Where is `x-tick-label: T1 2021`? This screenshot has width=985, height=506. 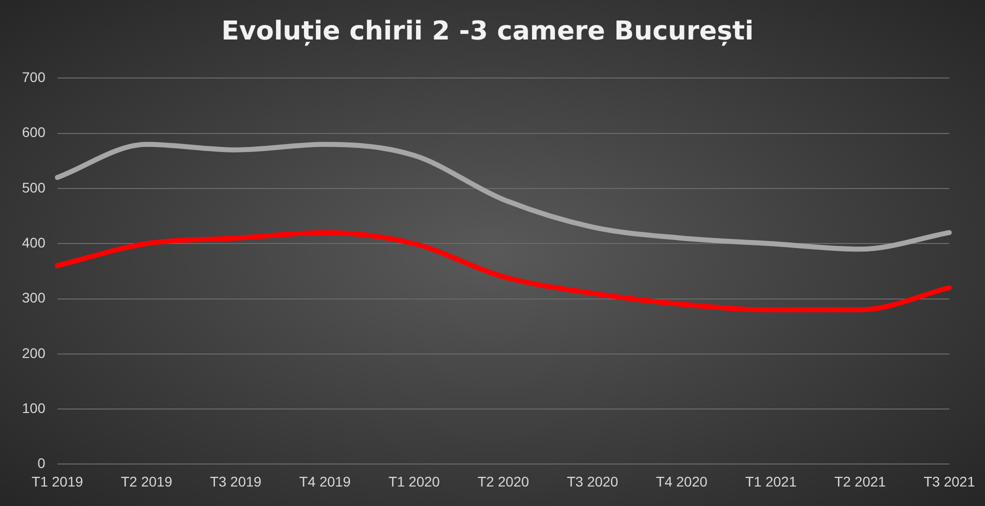
x-tick-label: T1 2021 is located at coordinates (771, 481).